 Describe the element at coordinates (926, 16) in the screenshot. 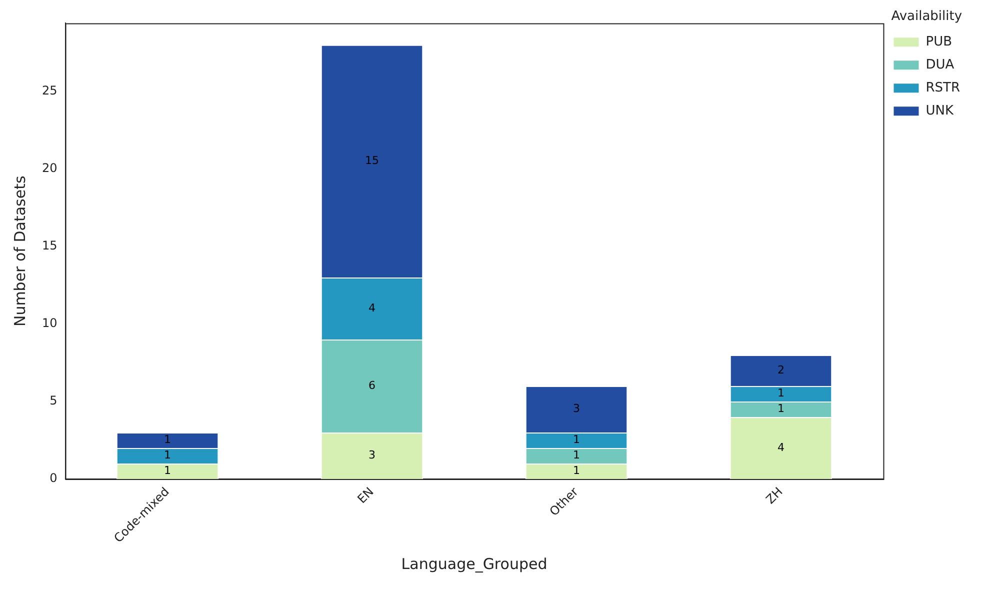

I see `legend-title: Availability` at that location.